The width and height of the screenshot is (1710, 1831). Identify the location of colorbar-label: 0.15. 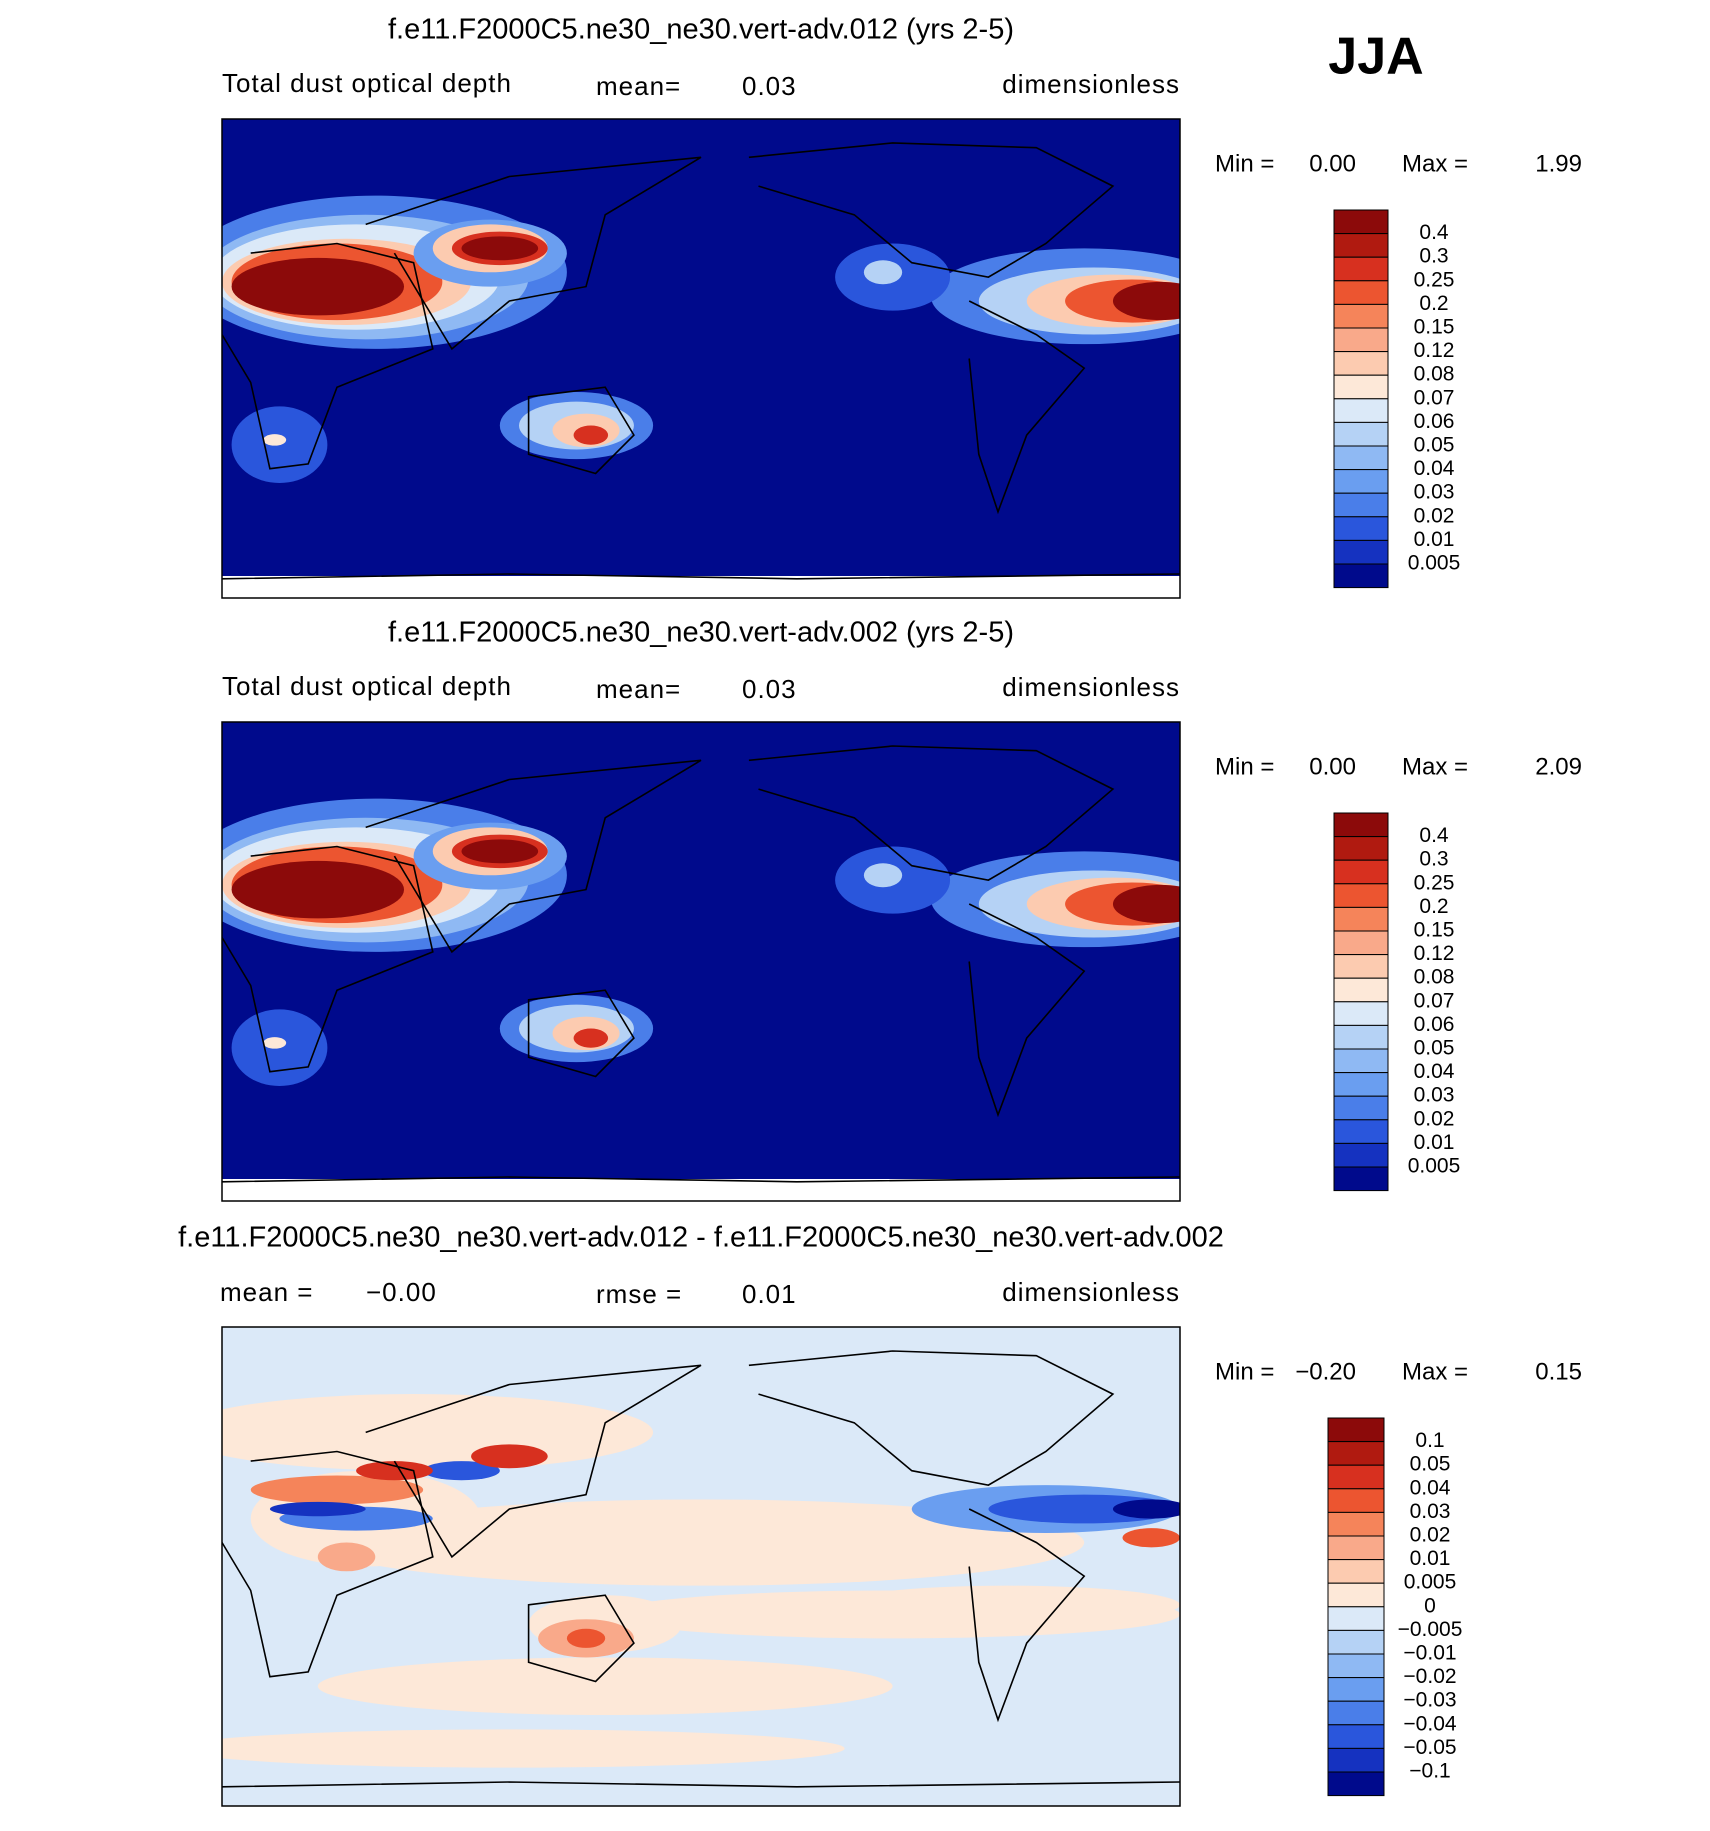
(1434, 930).